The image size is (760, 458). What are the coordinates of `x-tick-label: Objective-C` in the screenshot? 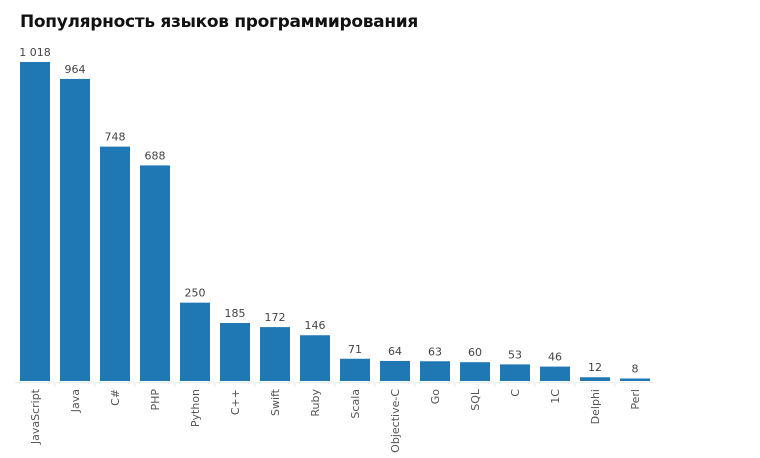 It's located at (395, 421).